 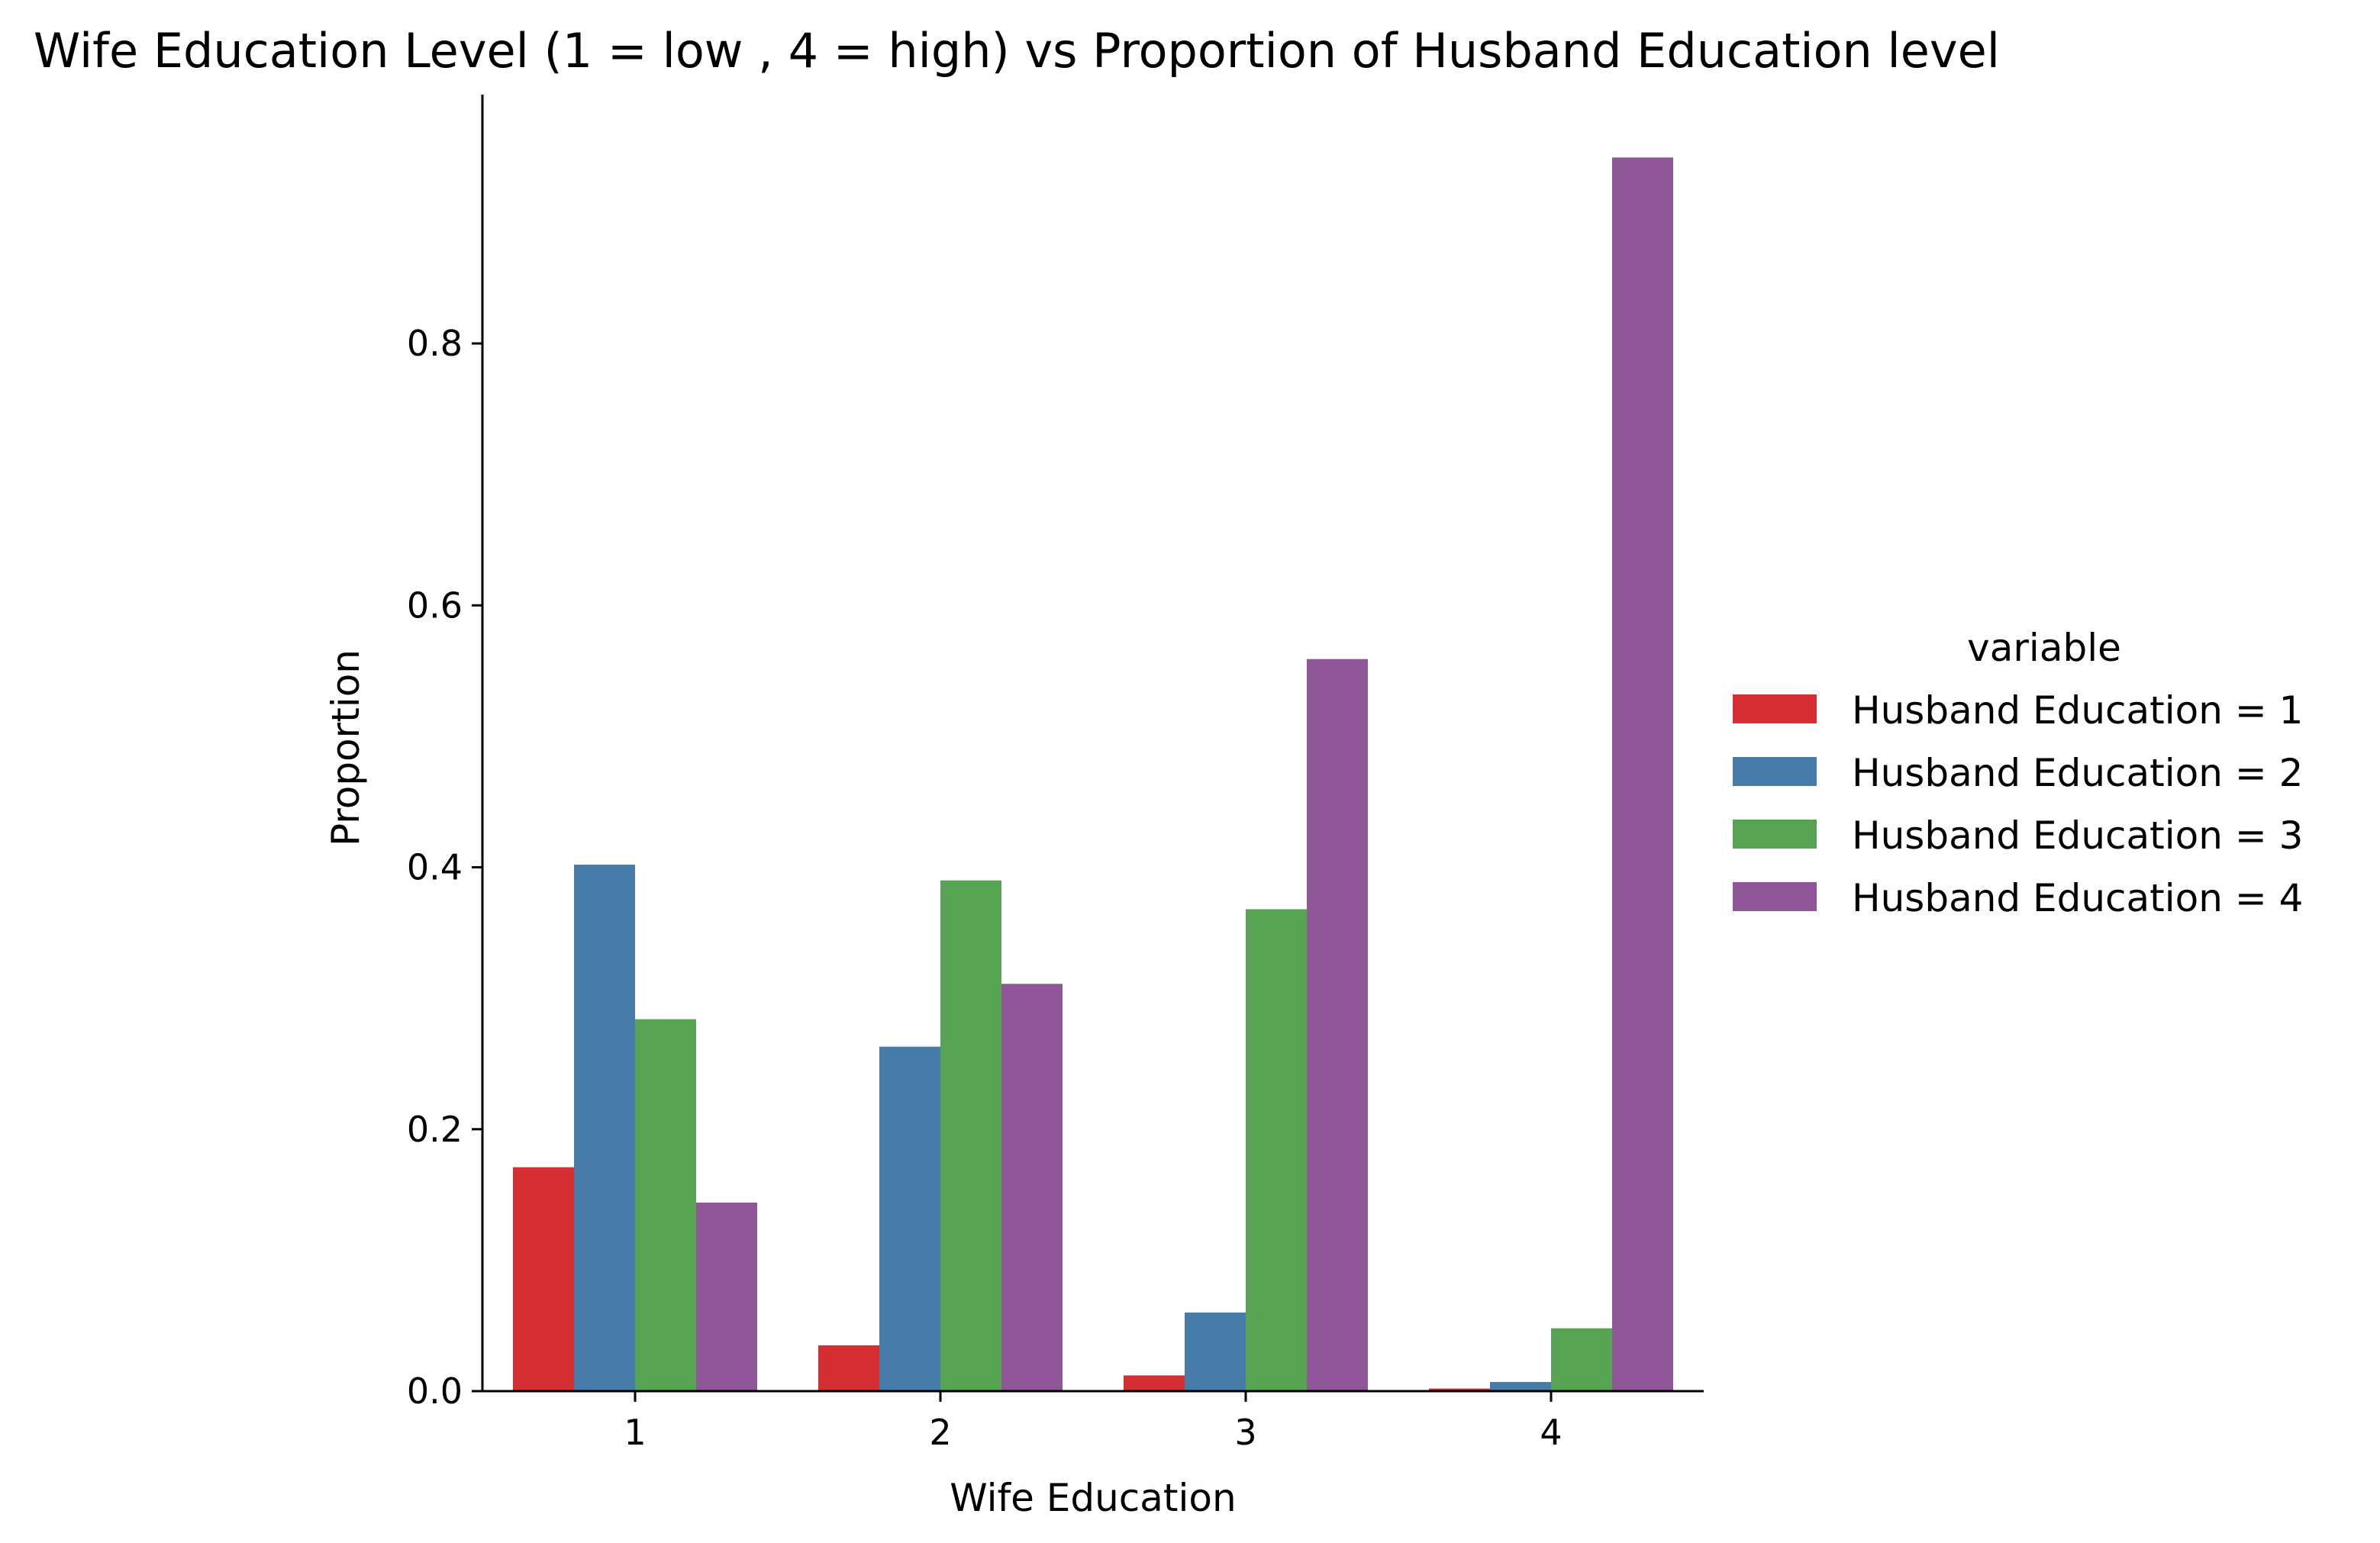 What do you see at coordinates (635, 1432) in the screenshot?
I see `x-tick-label: 1` at bounding box center [635, 1432].